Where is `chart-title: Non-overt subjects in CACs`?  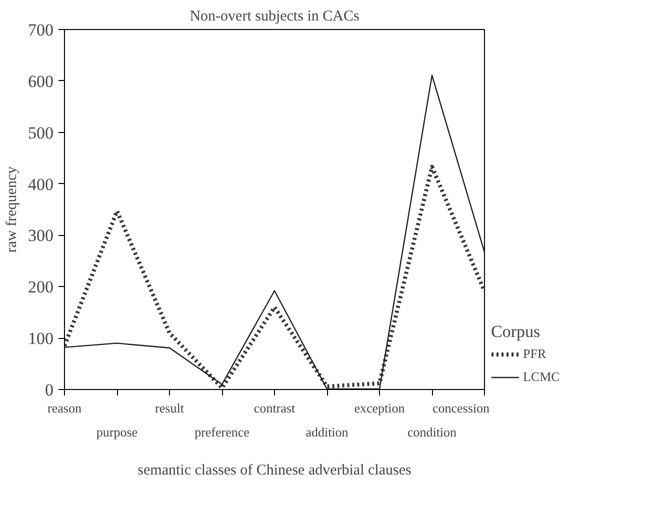
chart-title: Non-overt subjects in CACs is located at coordinates (275, 16).